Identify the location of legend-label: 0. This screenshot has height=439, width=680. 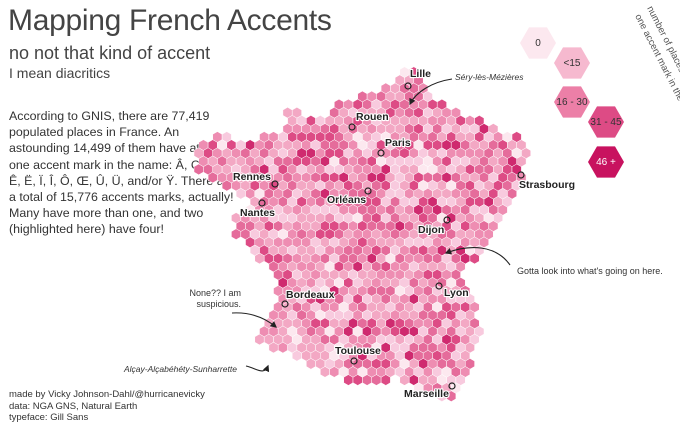
(538, 43).